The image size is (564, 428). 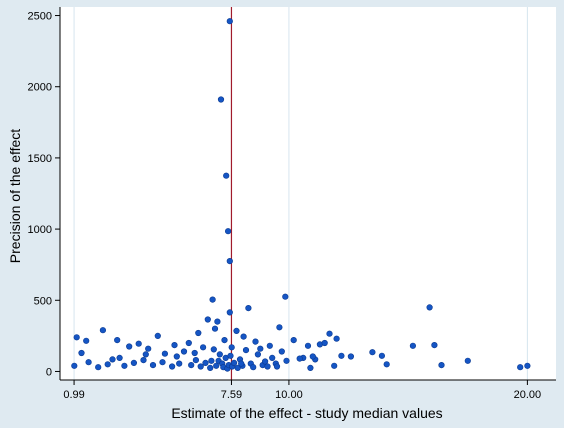 What do you see at coordinates (40, 88) in the screenshot?
I see `y-tick-label: 2000` at bounding box center [40, 88].